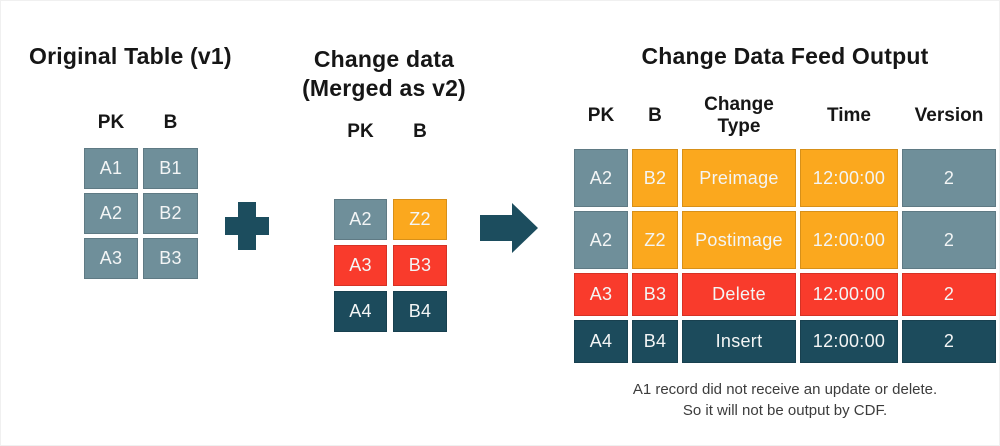 This screenshot has width=1000, height=446. I want to click on plus-icon, so click(247, 226).